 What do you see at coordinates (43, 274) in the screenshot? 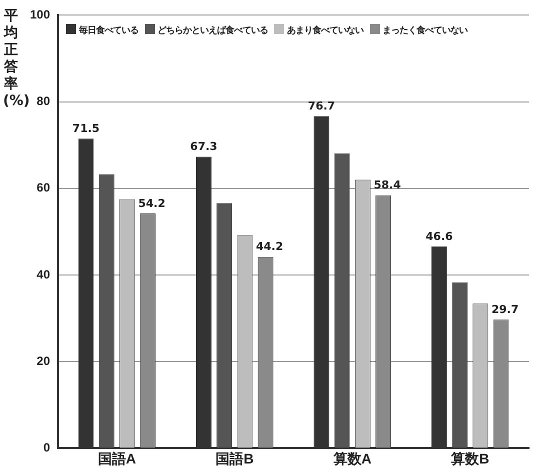
I see `y-tick-label: 40` at bounding box center [43, 274].